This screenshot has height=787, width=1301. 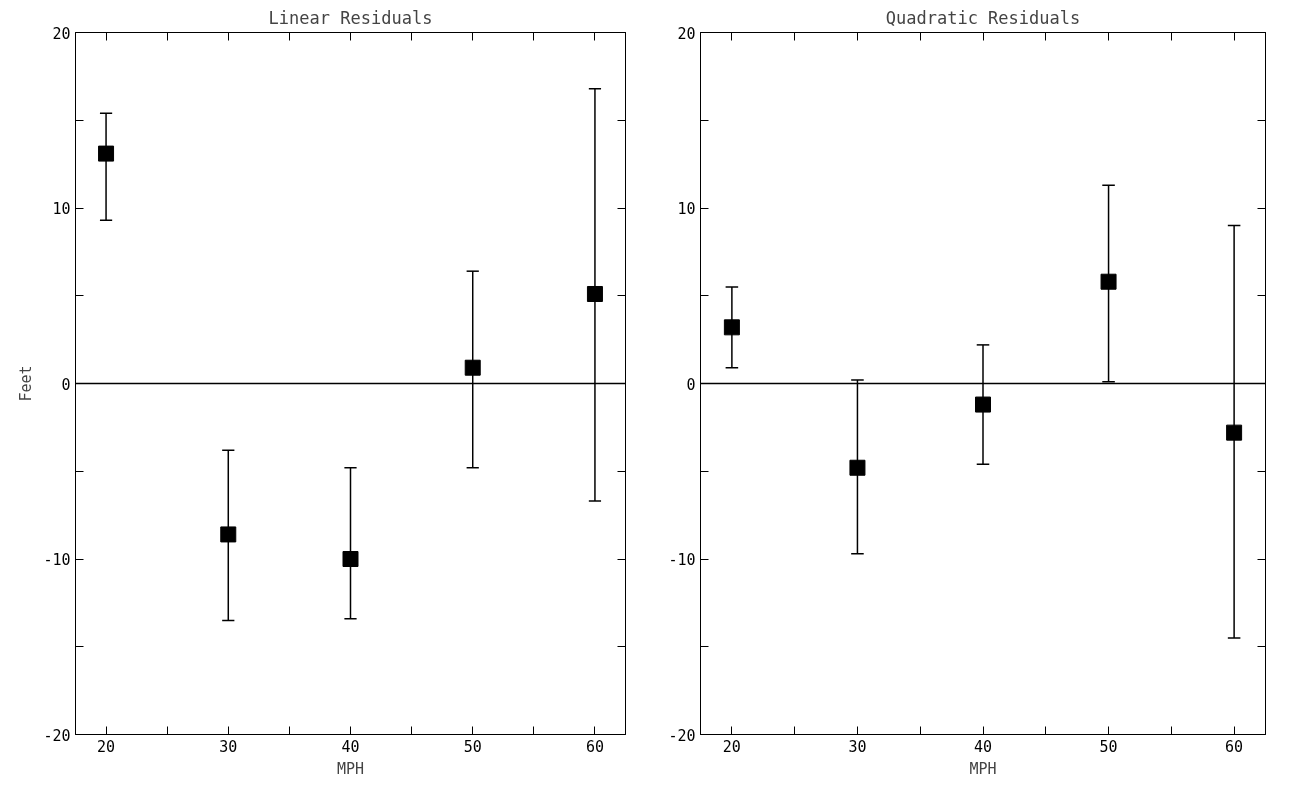 What do you see at coordinates (26, 383) in the screenshot?
I see `y-axis-title: Feet` at bounding box center [26, 383].